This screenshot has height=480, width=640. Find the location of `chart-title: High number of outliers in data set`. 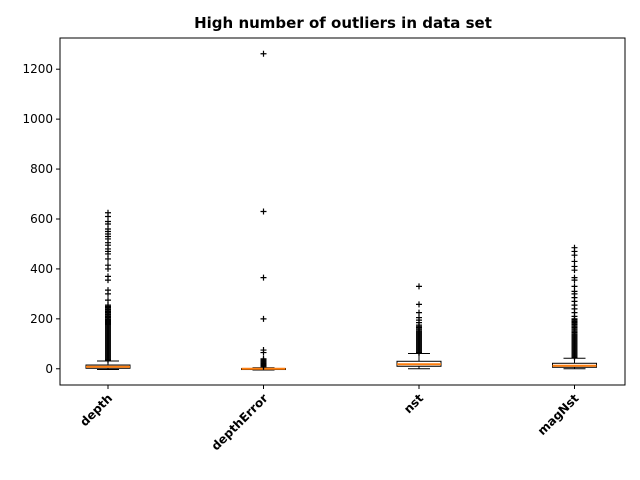

chart-title: High number of outliers in data set is located at coordinates (343, 23).